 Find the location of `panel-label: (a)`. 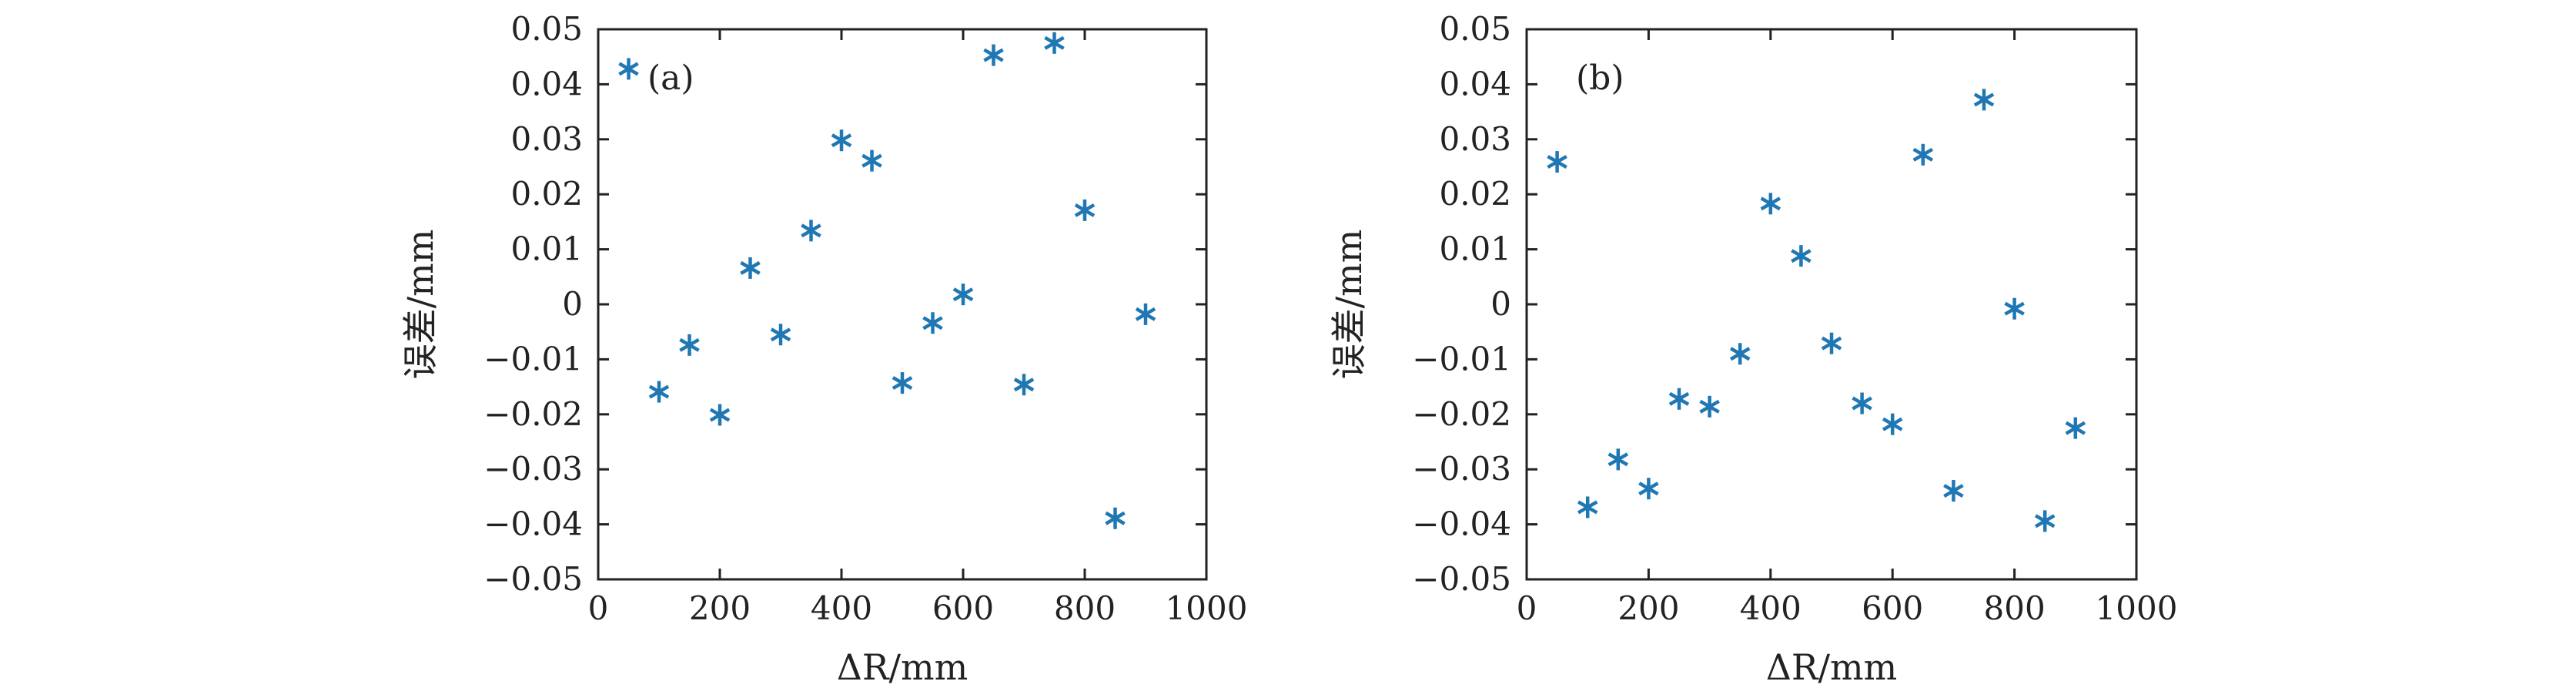

panel-label: (a) is located at coordinates (671, 78).